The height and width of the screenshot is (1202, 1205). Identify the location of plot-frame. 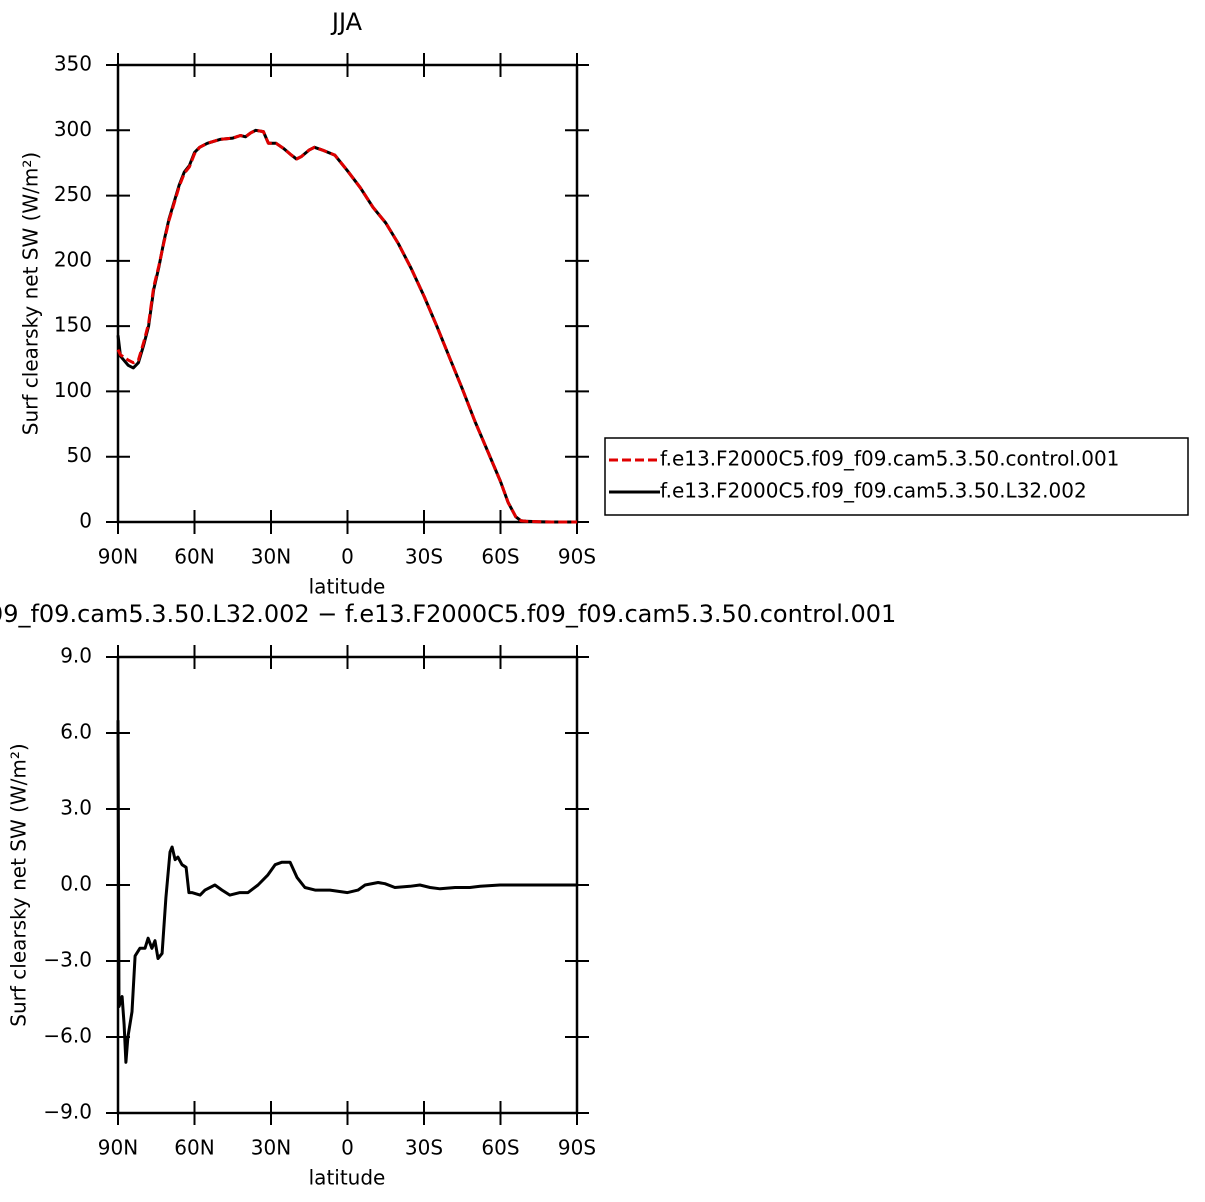
(347, 293).